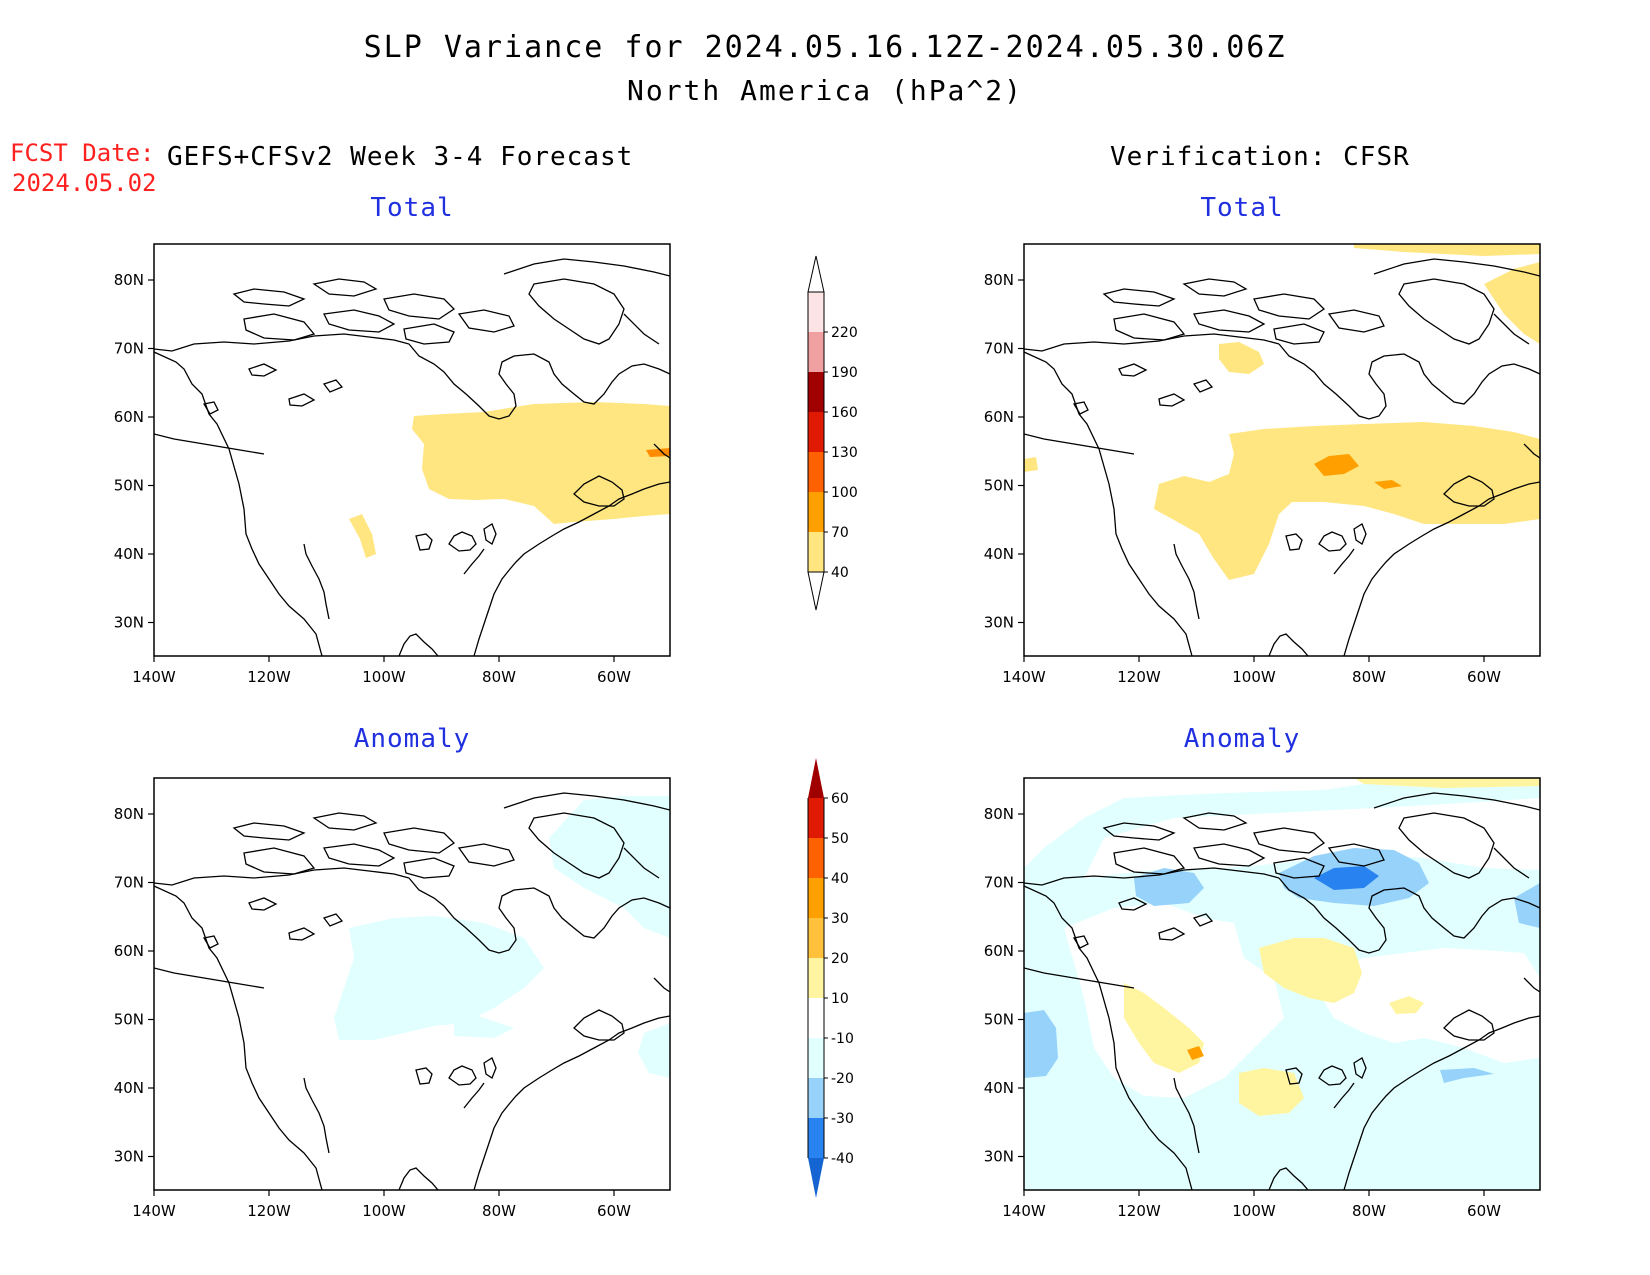 The image size is (1650, 1275). Describe the element at coordinates (1282, 984) in the screenshot. I see `map-panel-verification-anomaly` at that location.